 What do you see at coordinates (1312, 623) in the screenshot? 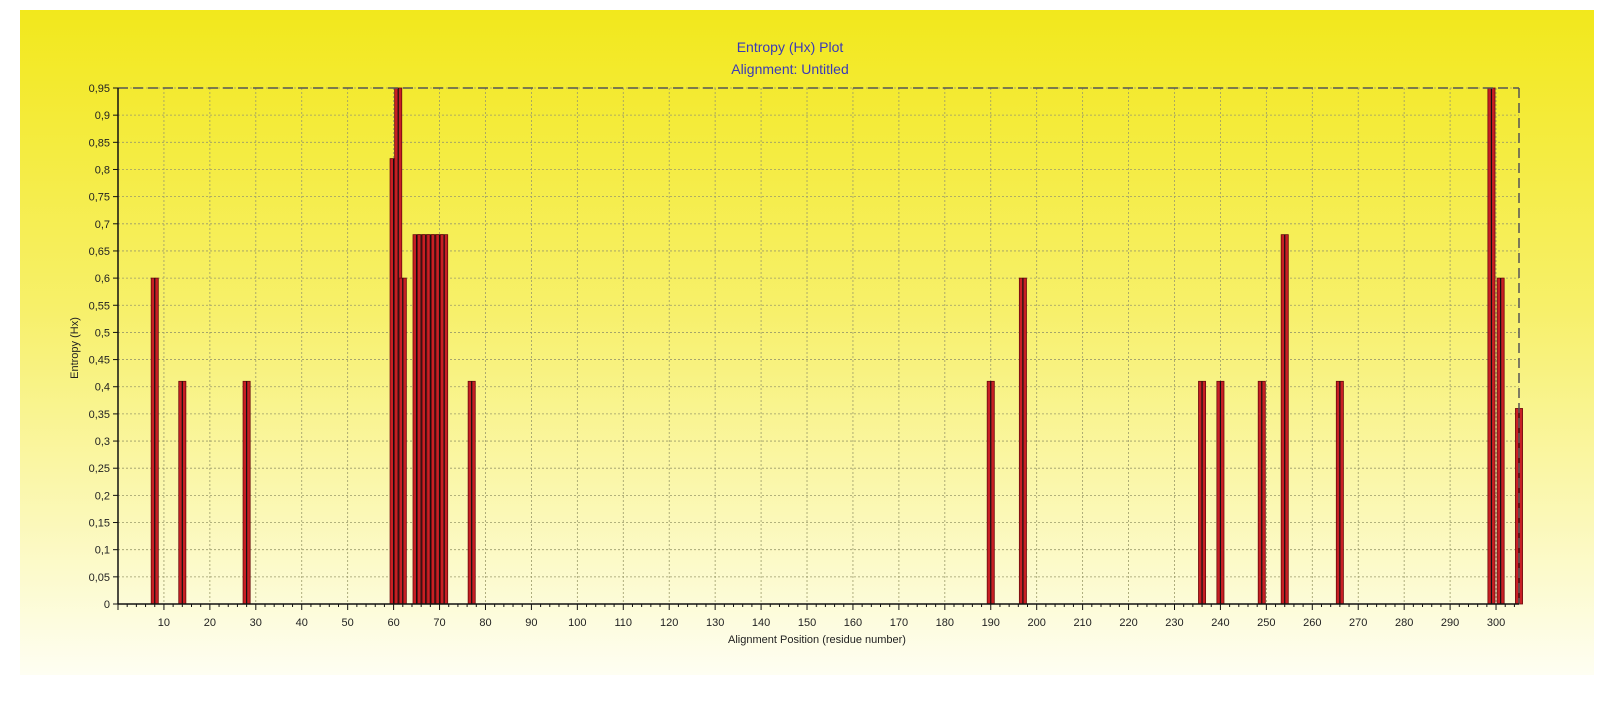
I see `x-tick-label: 260` at bounding box center [1312, 623].